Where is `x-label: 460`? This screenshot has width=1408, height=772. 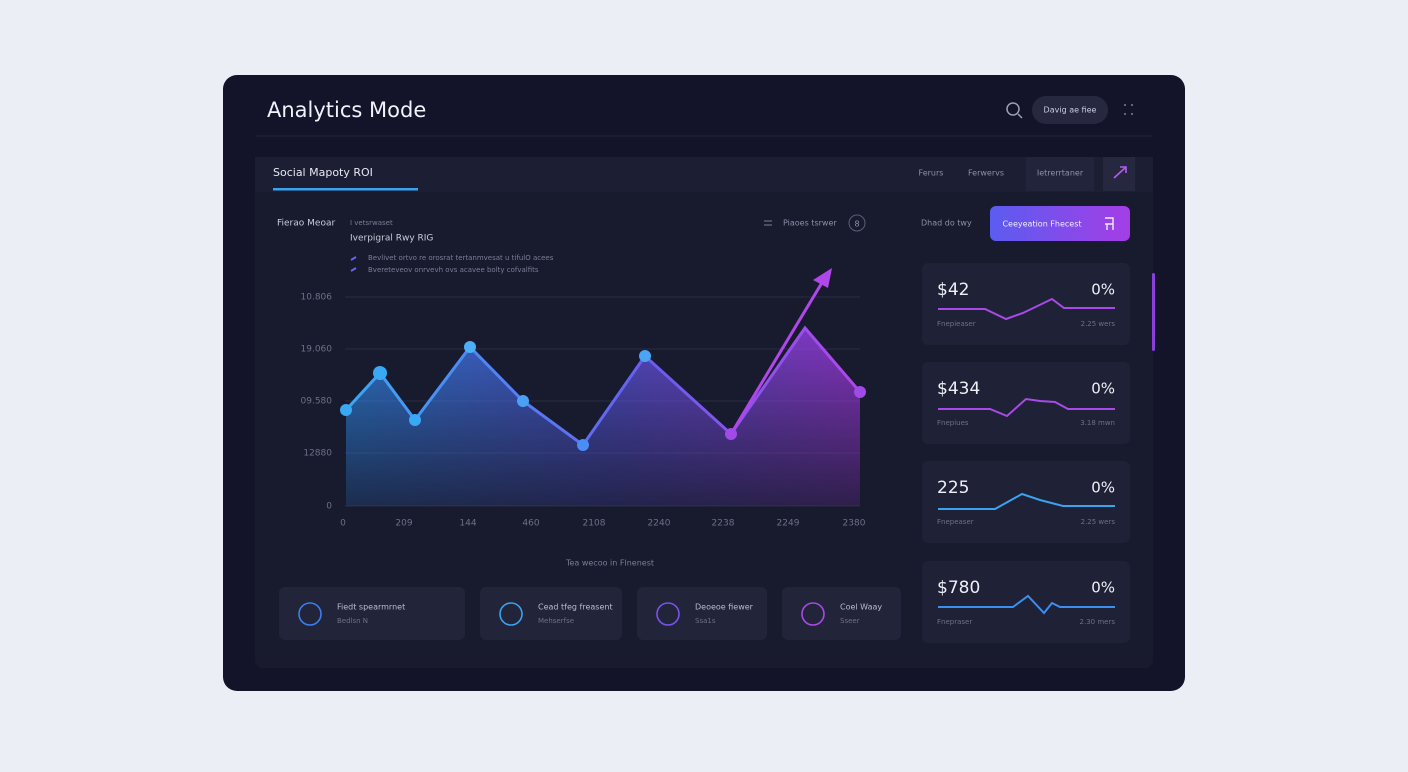
x-label: 460 is located at coordinates (530, 524).